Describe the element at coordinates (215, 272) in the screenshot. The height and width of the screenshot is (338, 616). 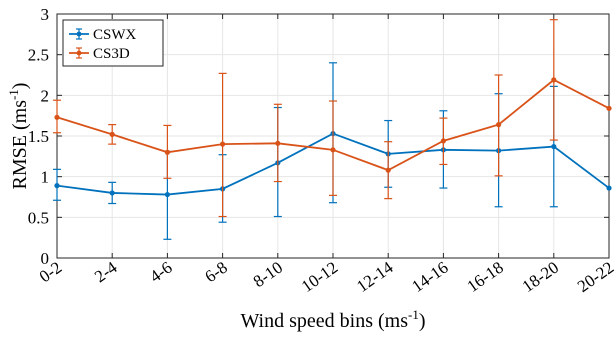
I see `x-tick-label-3: 6-8` at that location.